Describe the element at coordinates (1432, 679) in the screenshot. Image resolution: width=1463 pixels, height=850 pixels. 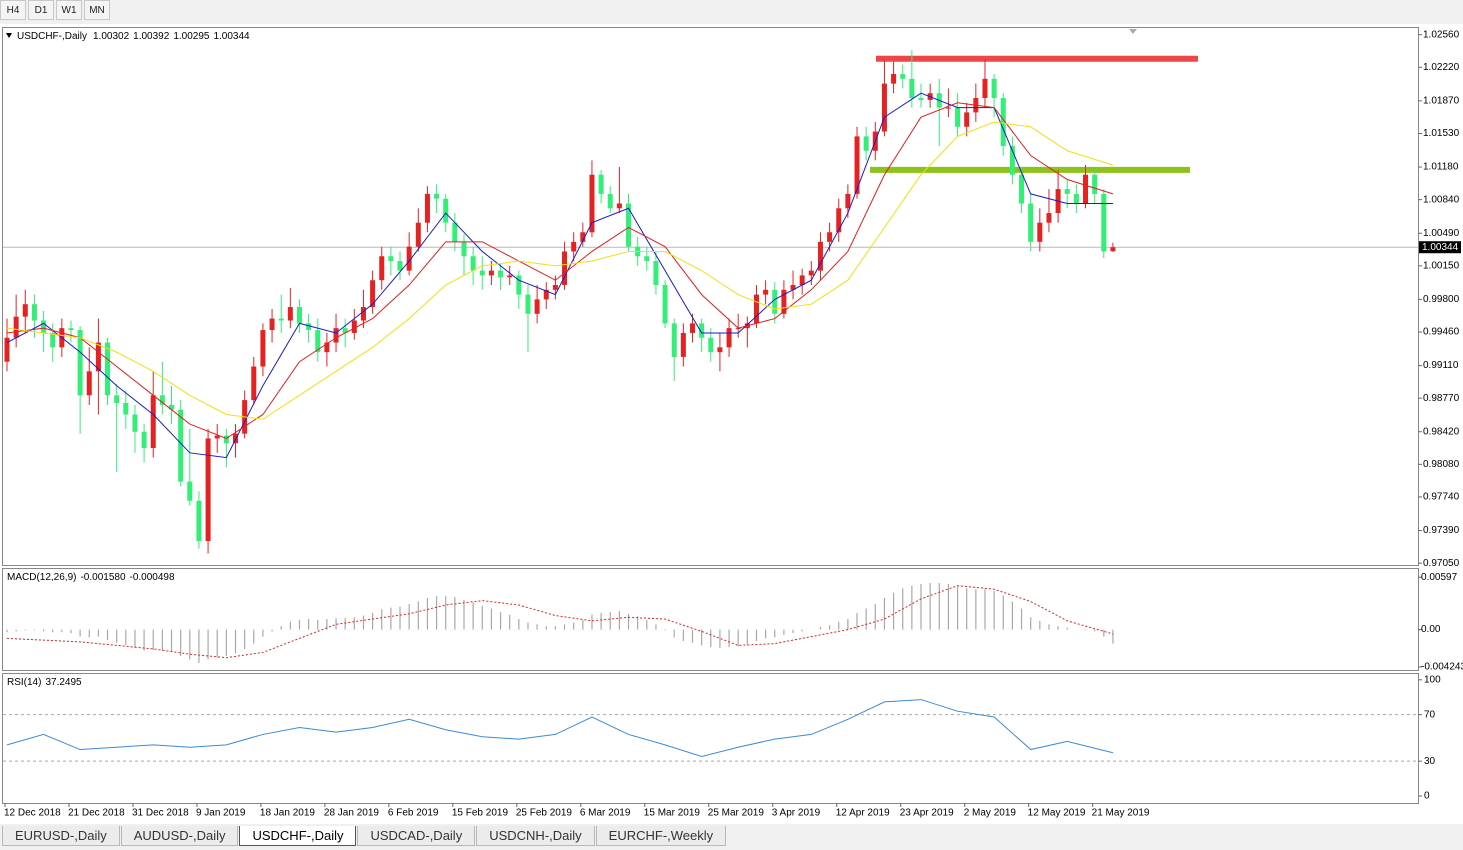
I see `y-tick-label: 100` at that location.